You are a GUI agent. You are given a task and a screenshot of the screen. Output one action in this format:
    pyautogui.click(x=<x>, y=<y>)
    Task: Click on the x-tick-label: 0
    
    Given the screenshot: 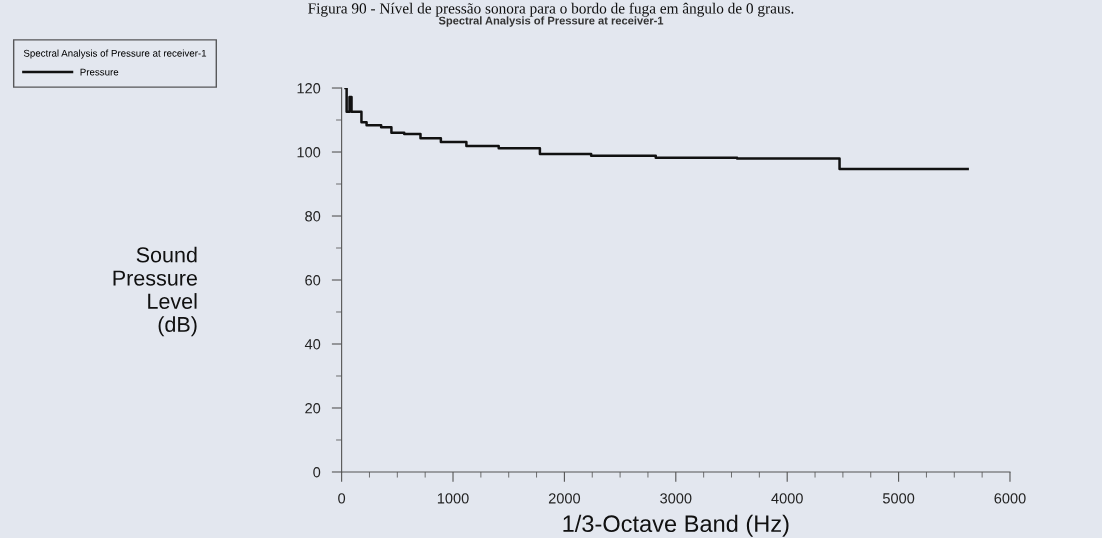 What is the action you would take?
    pyautogui.click(x=342, y=498)
    